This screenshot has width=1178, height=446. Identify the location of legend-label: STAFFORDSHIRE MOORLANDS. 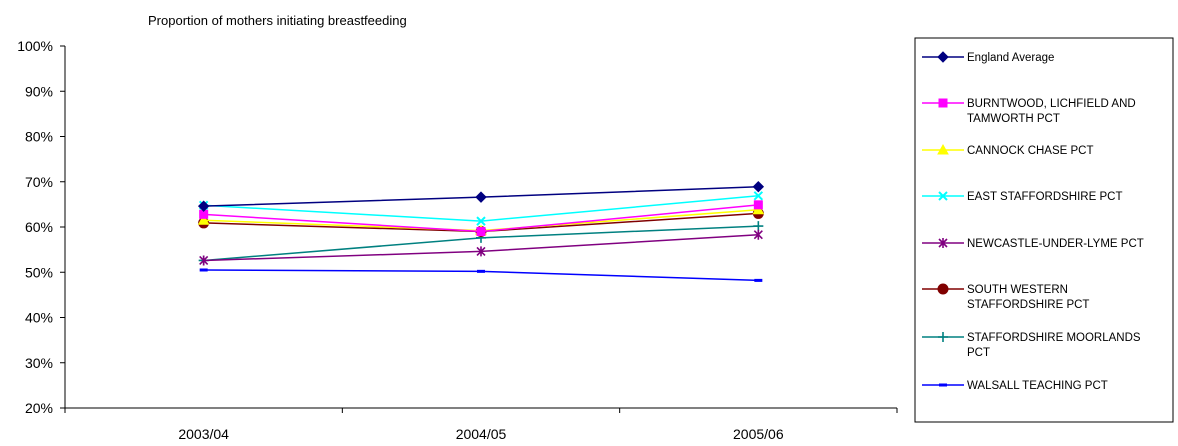
(1054, 338).